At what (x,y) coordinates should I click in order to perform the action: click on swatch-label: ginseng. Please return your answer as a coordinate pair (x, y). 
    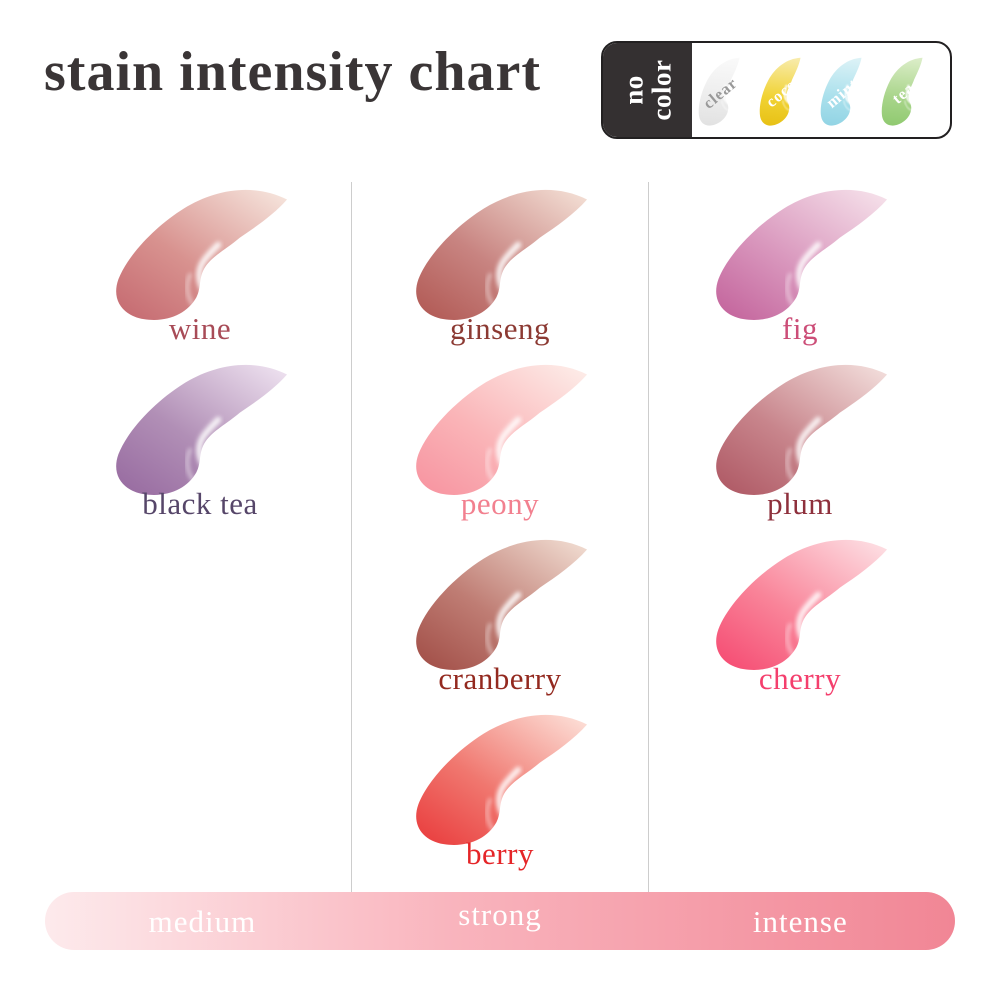
    Looking at the image, I should click on (500, 328).